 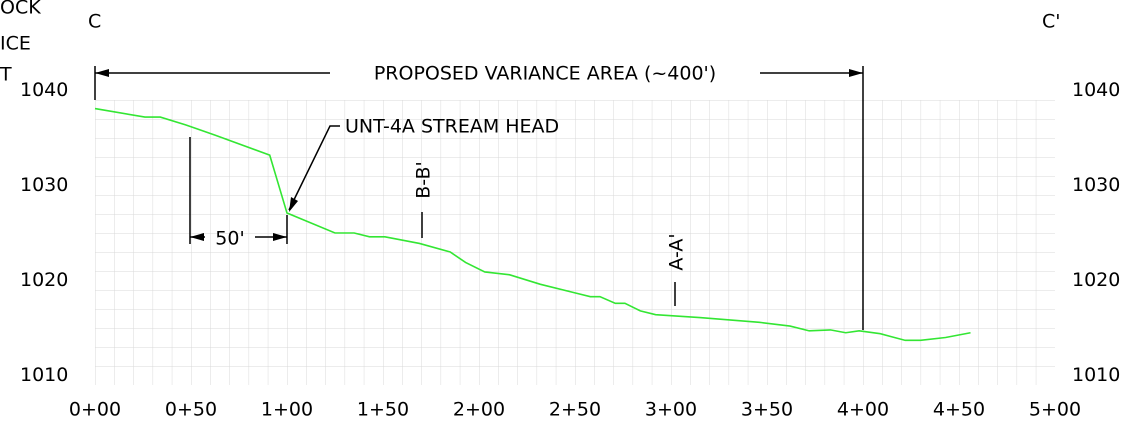 What do you see at coordinates (44, 185) in the screenshot?
I see `y-tick-label: 1030` at bounding box center [44, 185].